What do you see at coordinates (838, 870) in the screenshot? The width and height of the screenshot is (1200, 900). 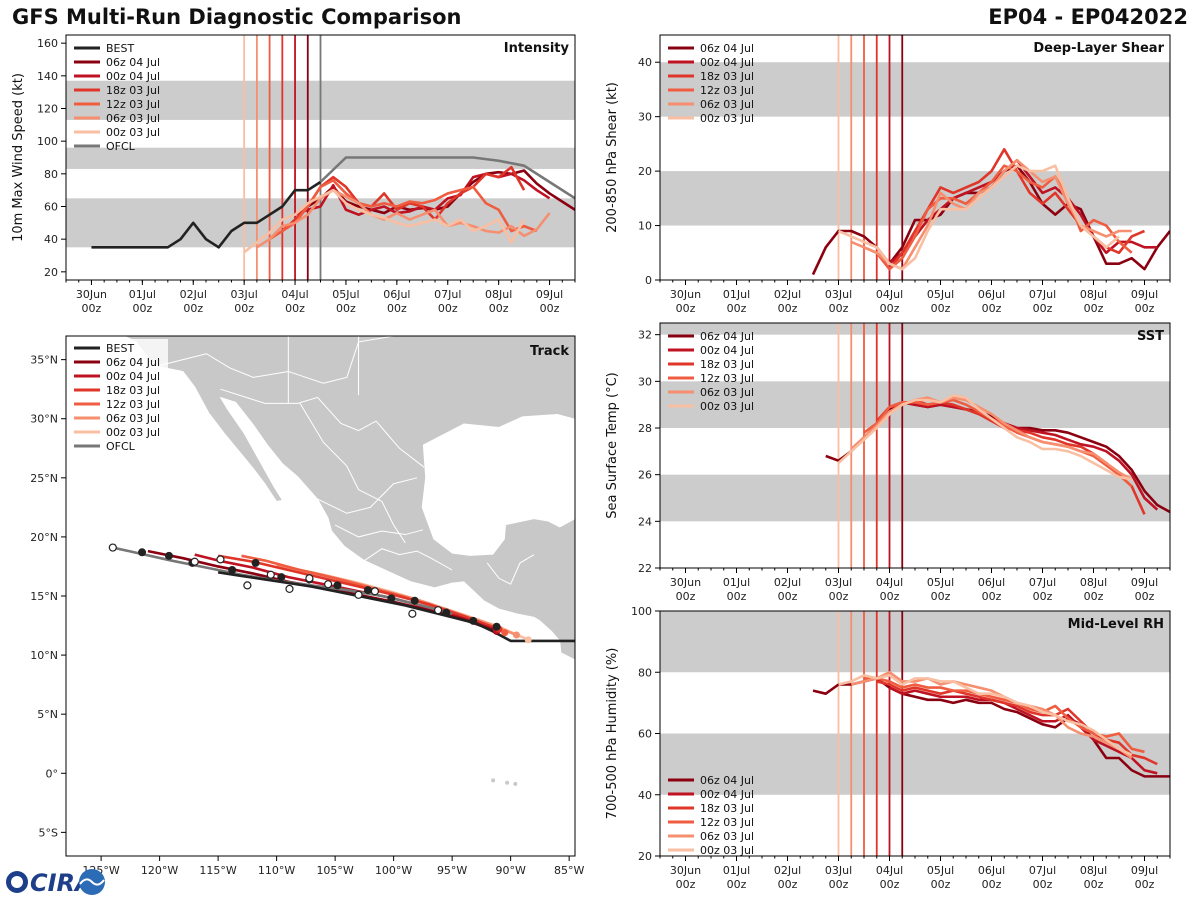 I see `rh-x-tick-label: 03Jul` at bounding box center [838, 870].